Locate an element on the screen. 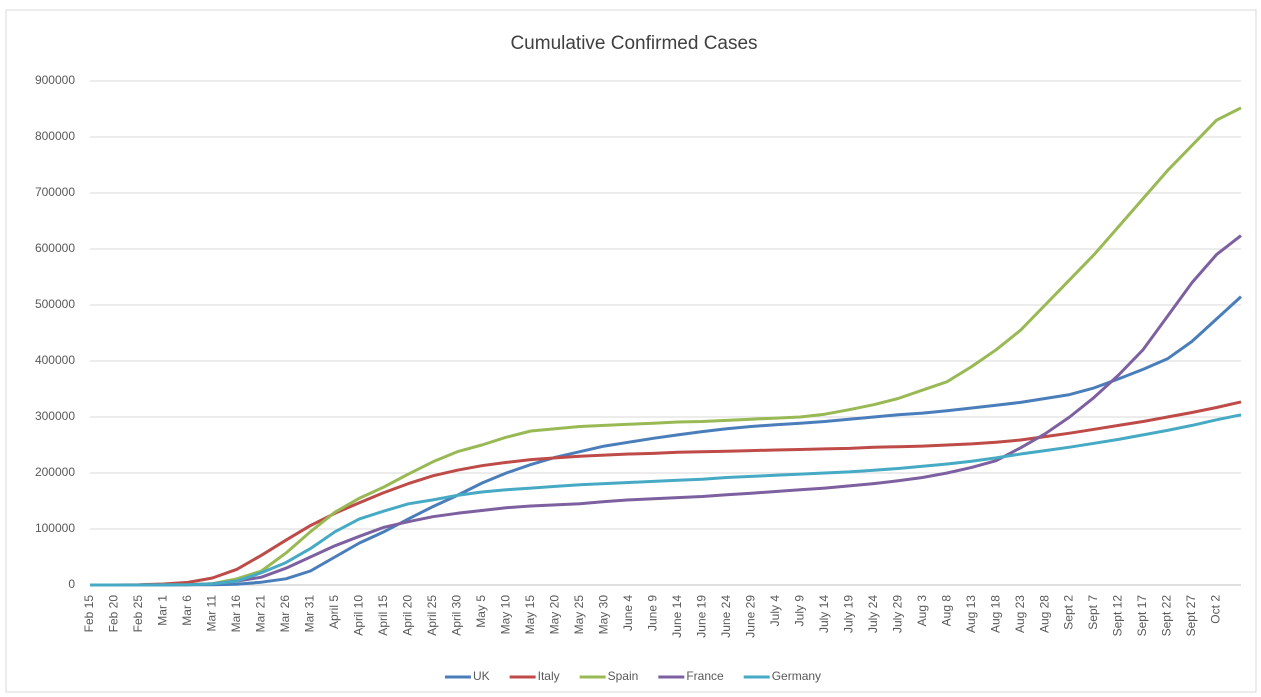 This screenshot has height=697, width=1261. x-tick-label: July 14 is located at coordinates (824, 614).